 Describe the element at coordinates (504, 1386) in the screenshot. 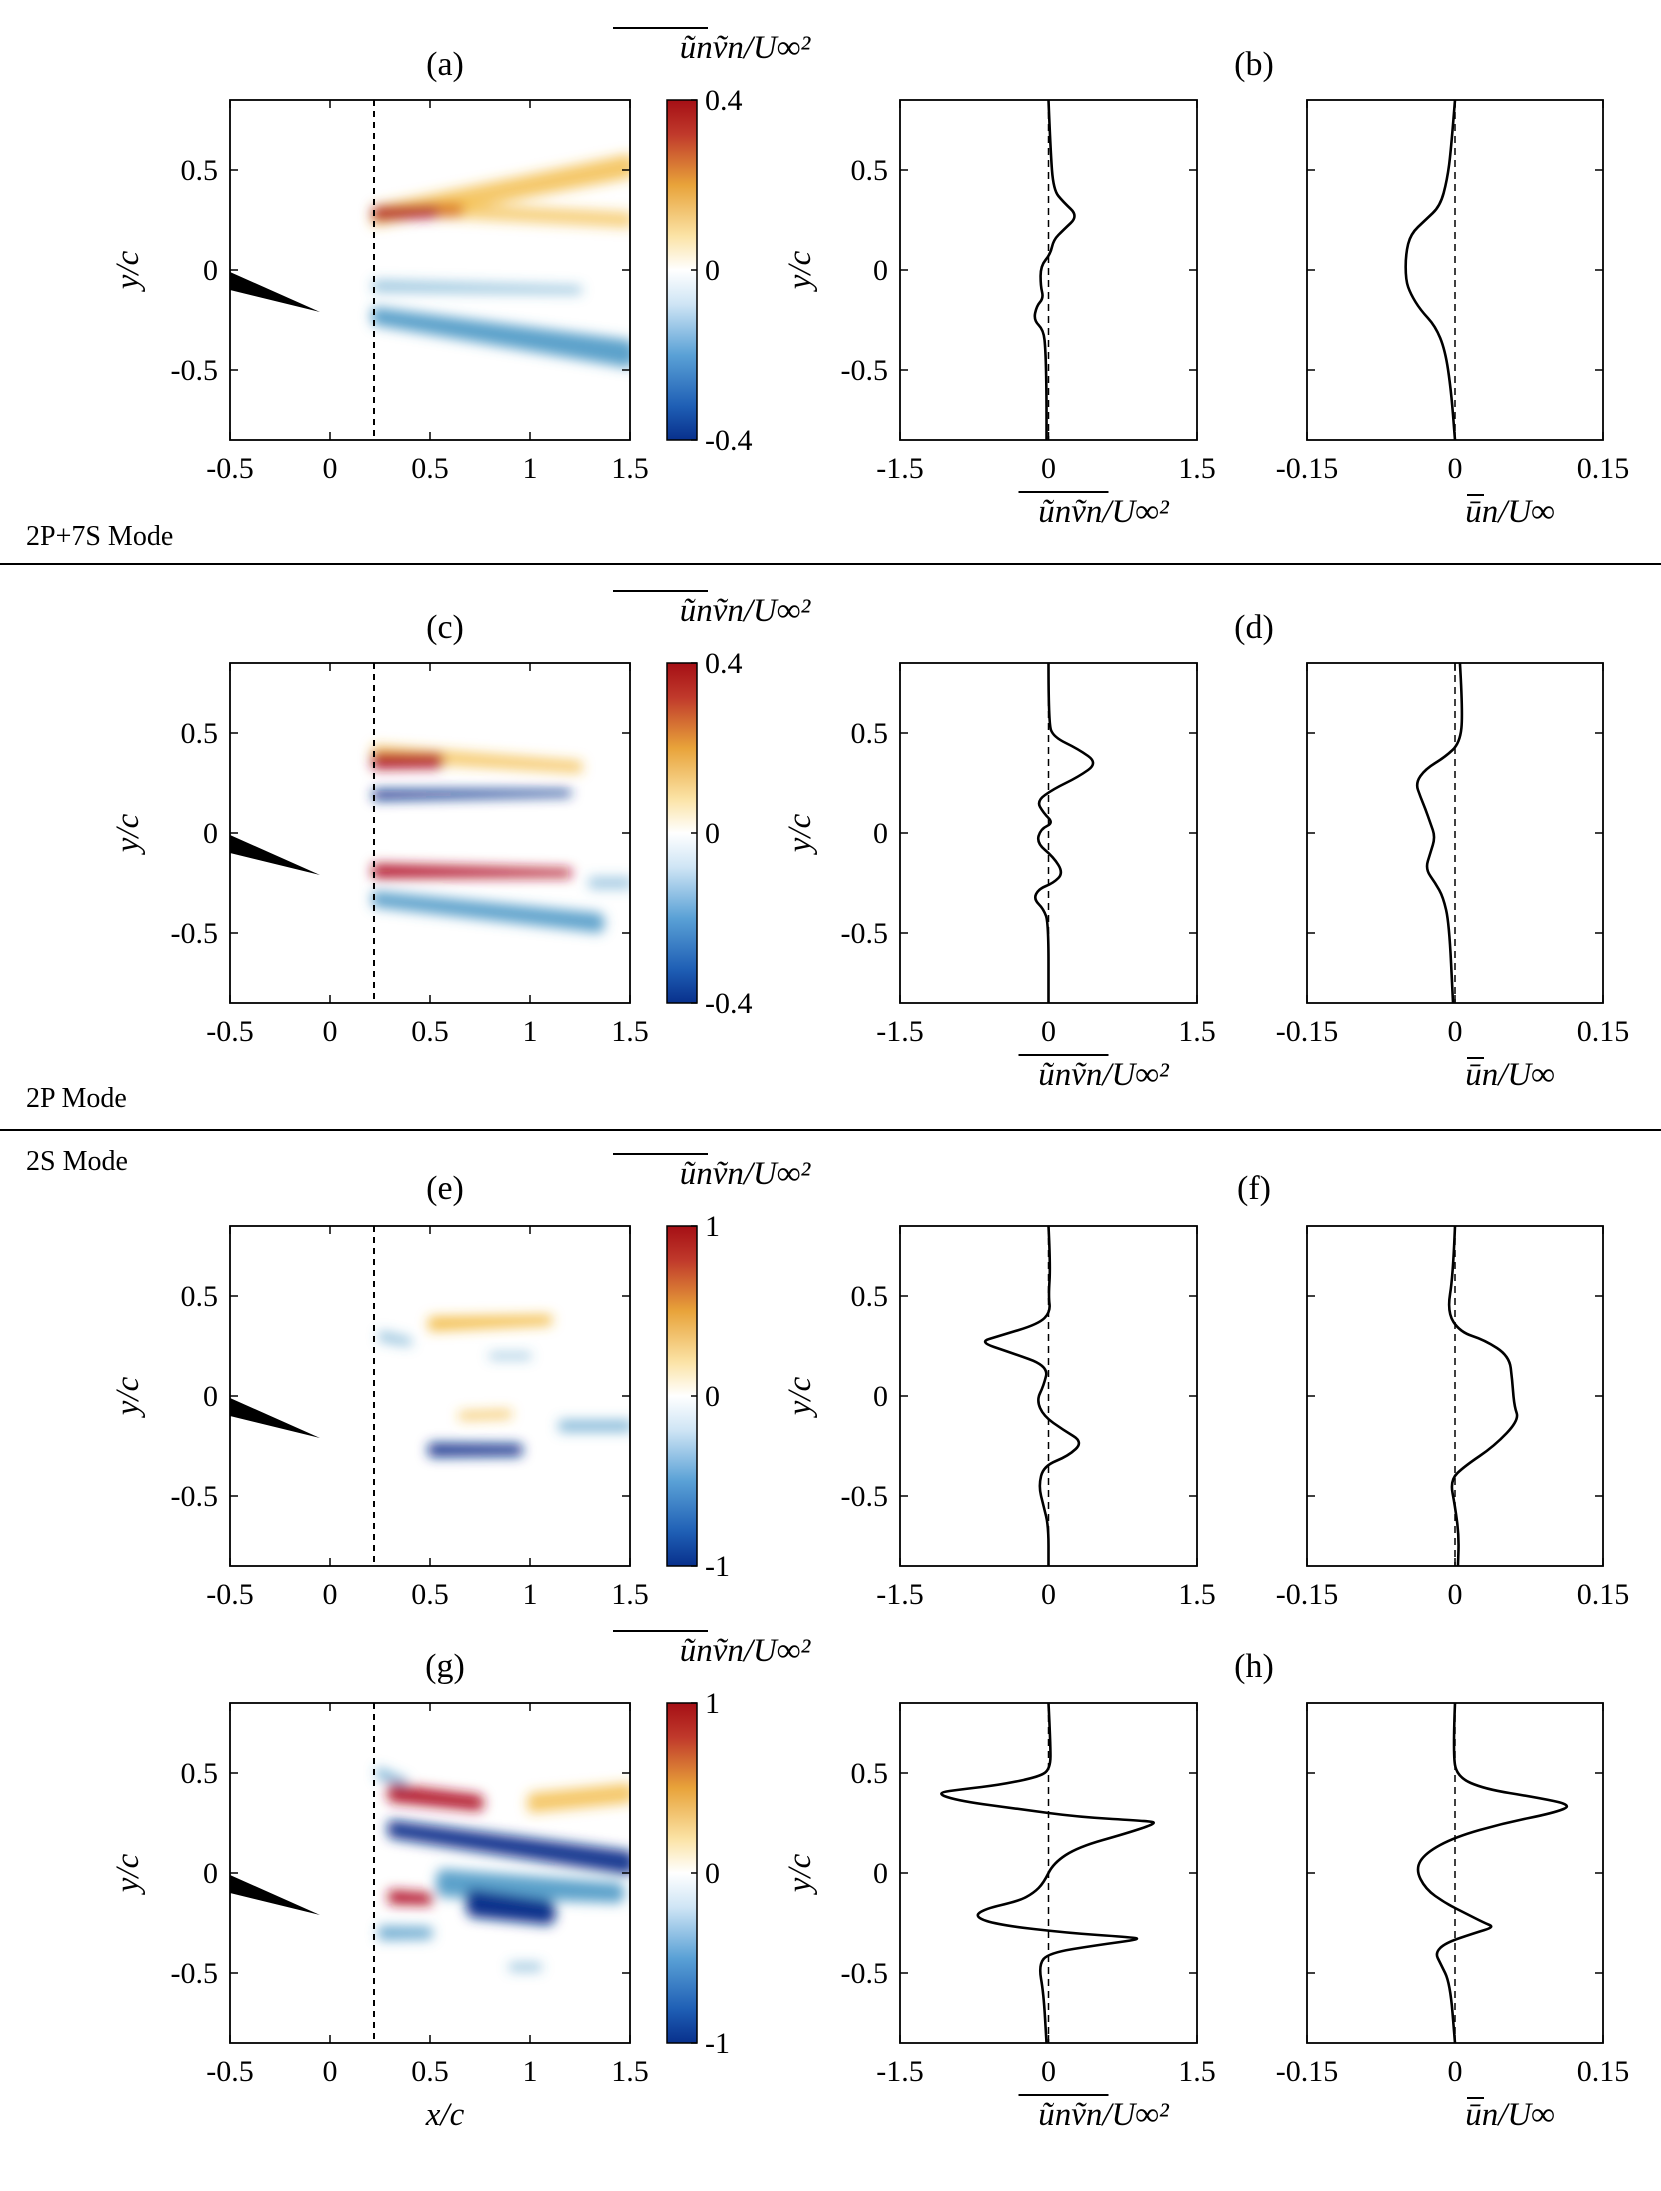

I see `contour-field` at that location.